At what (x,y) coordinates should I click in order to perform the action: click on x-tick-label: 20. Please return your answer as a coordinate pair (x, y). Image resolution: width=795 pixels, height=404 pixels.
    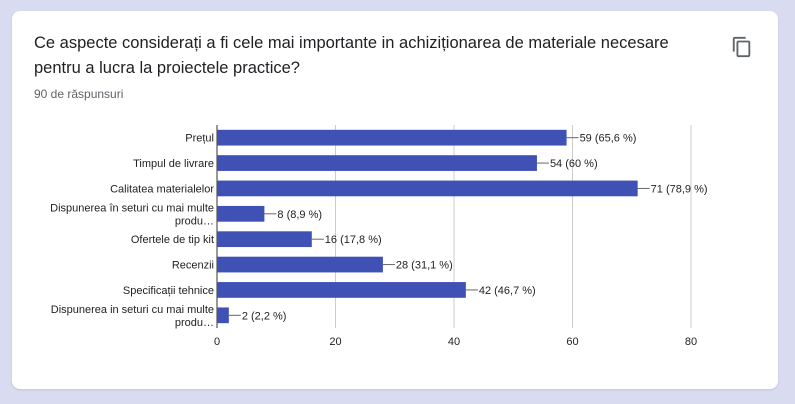
    Looking at the image, I should click on (335, 342).